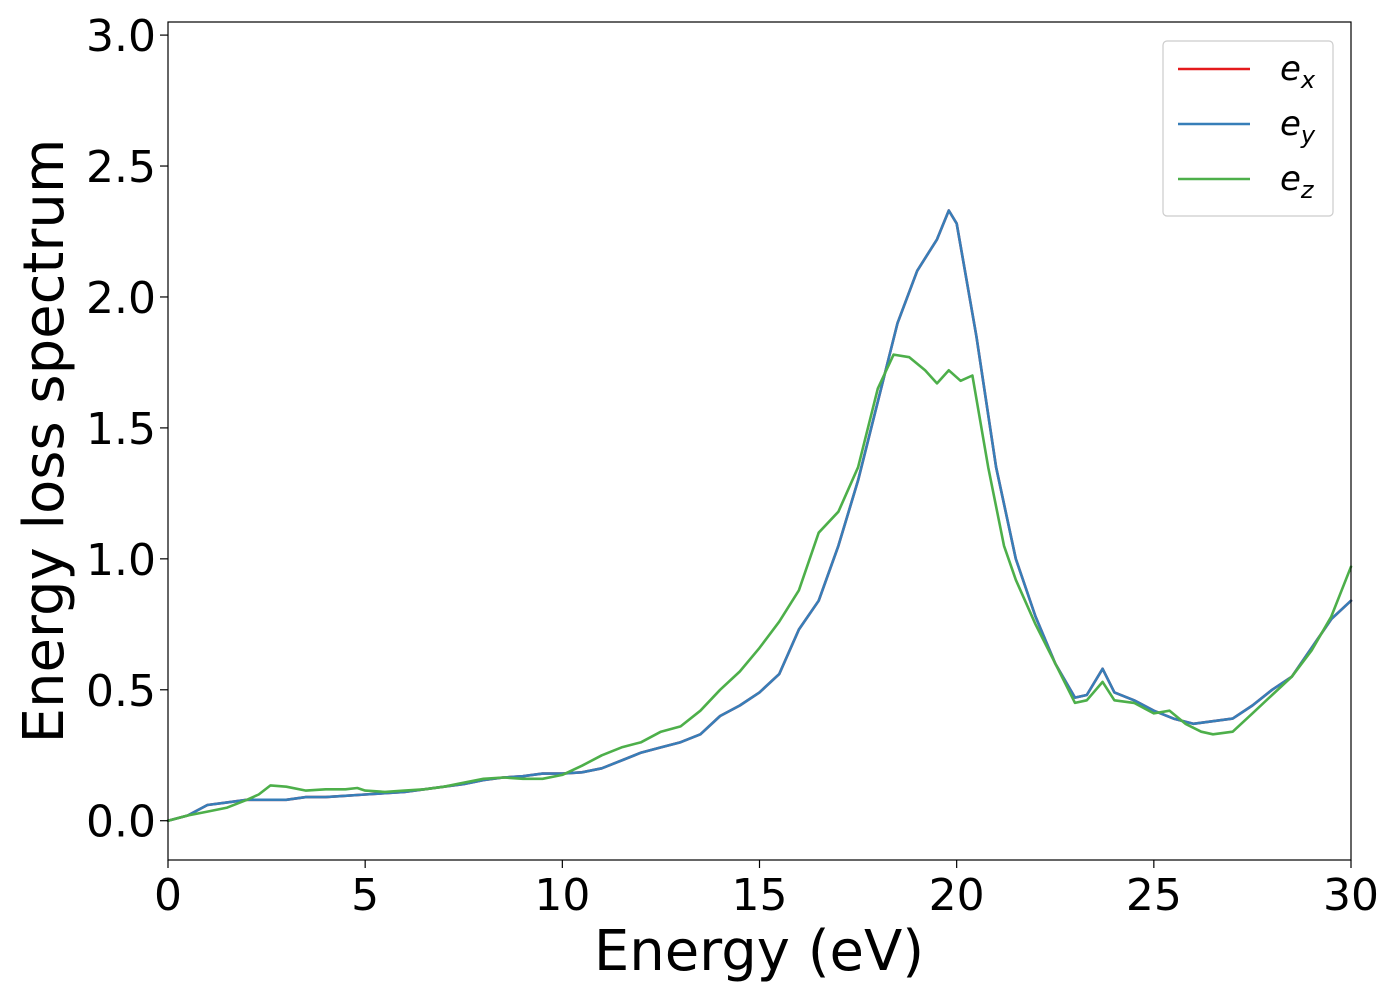 The width and height of the screenshot is (1400, 1000). Describe the element at coordinates (1351, 895) in the screenshot. I see `x-tick-label: 30` at that location.